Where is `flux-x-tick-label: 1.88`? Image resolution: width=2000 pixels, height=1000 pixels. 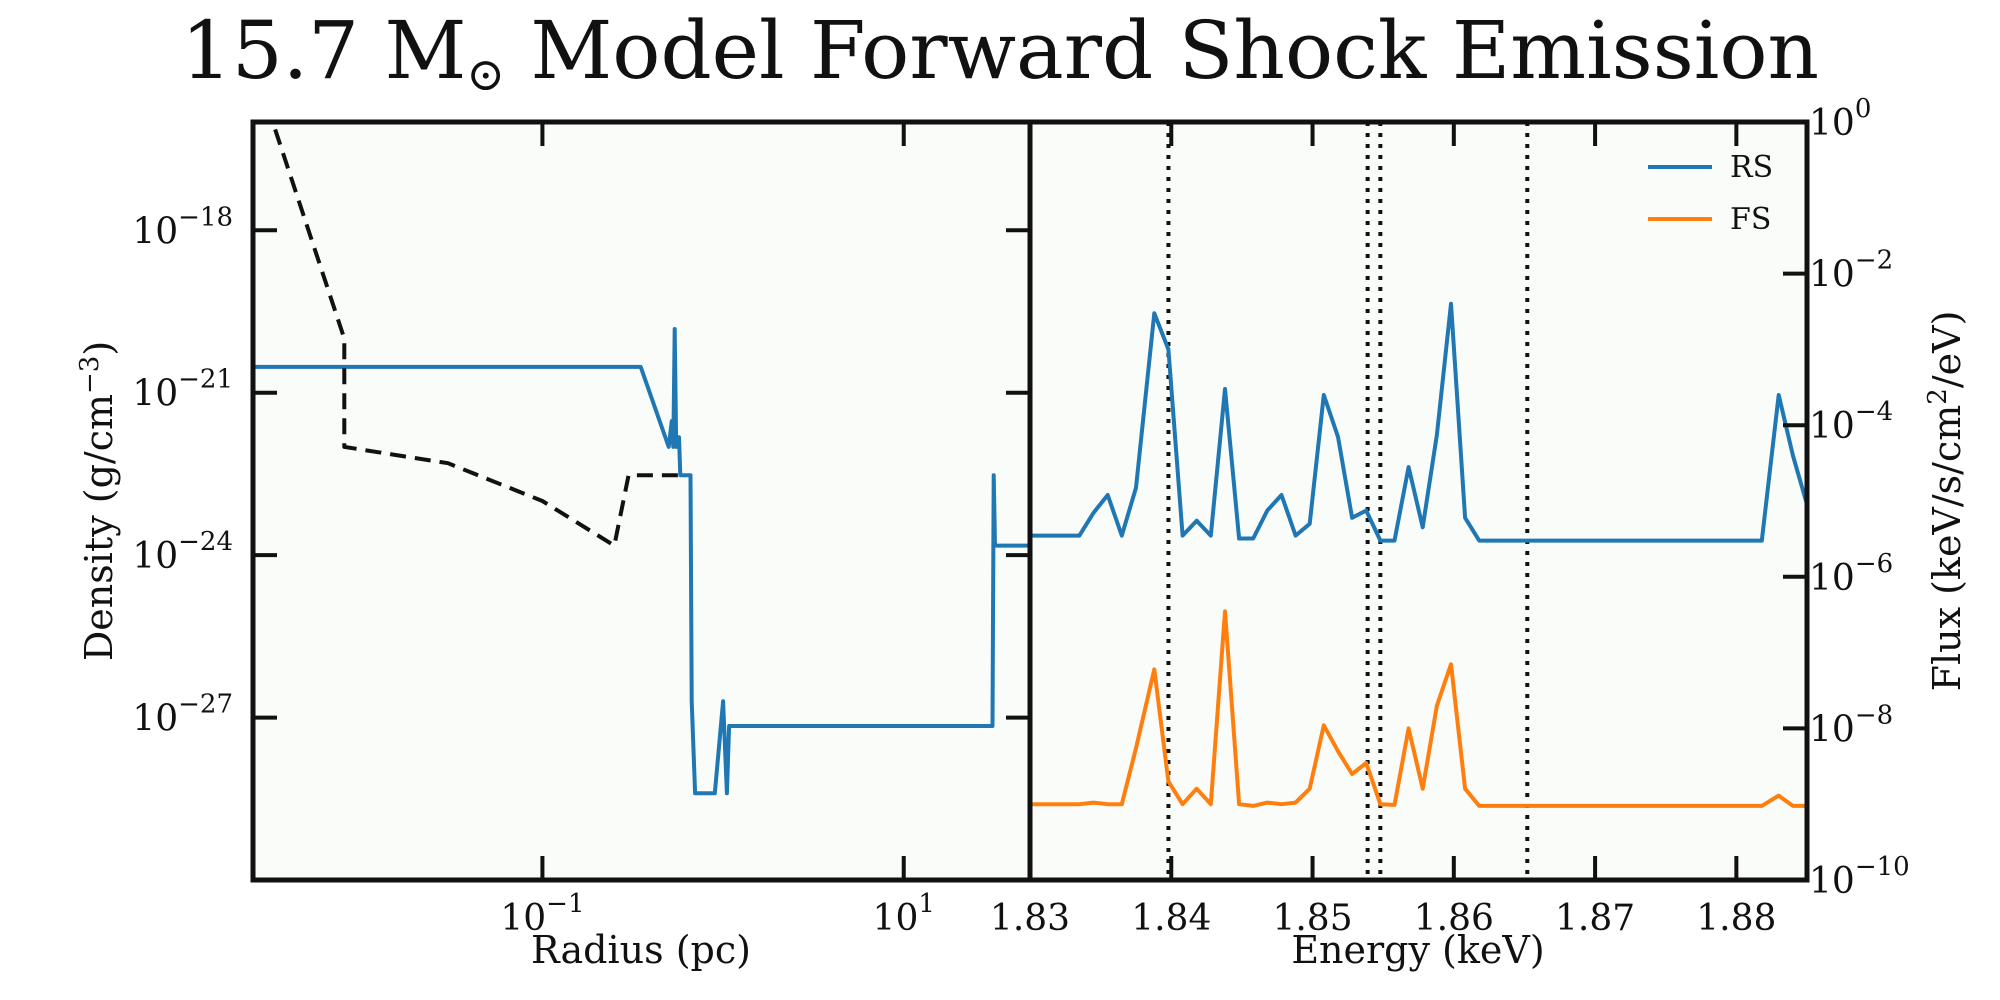 flux-x-tick-label: 1.88 is located at coordinates (1736, 918).